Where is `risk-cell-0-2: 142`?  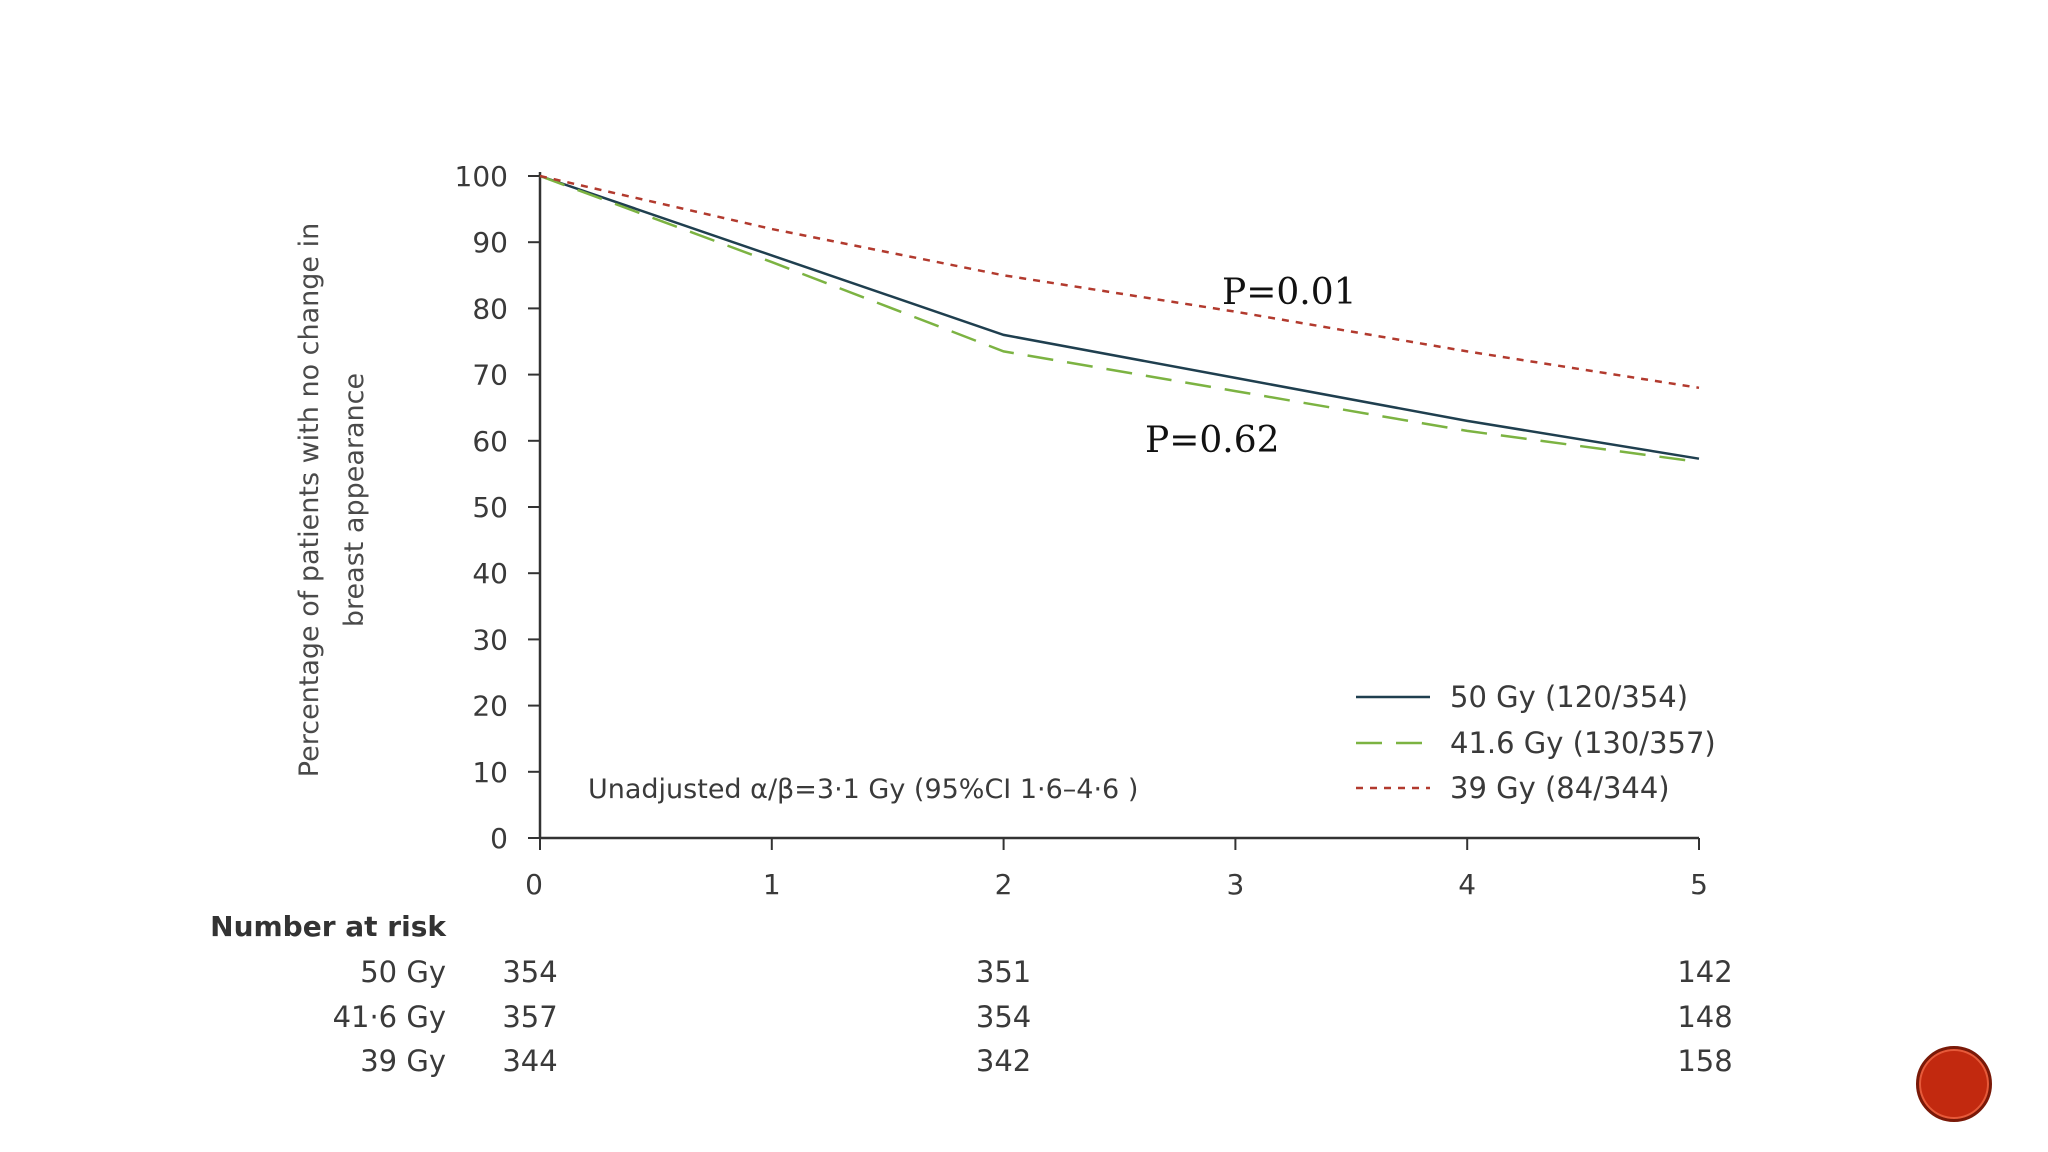
risk-cell-0-2: 142 is located at coordinates (1704, 972).